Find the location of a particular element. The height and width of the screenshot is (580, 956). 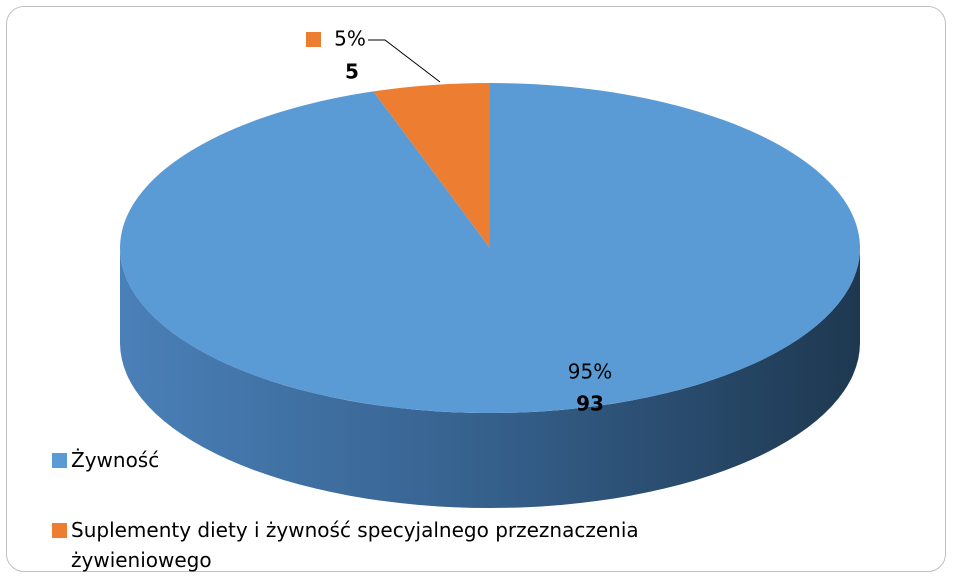

leader-line is located at coordinates (404, 61).